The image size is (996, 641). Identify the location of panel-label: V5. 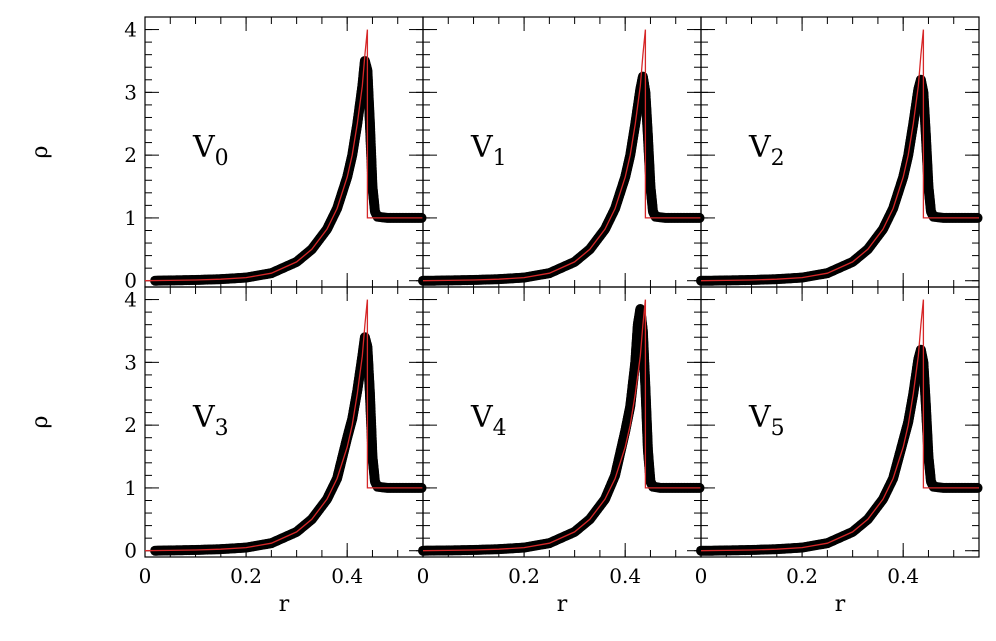
(766, 420).